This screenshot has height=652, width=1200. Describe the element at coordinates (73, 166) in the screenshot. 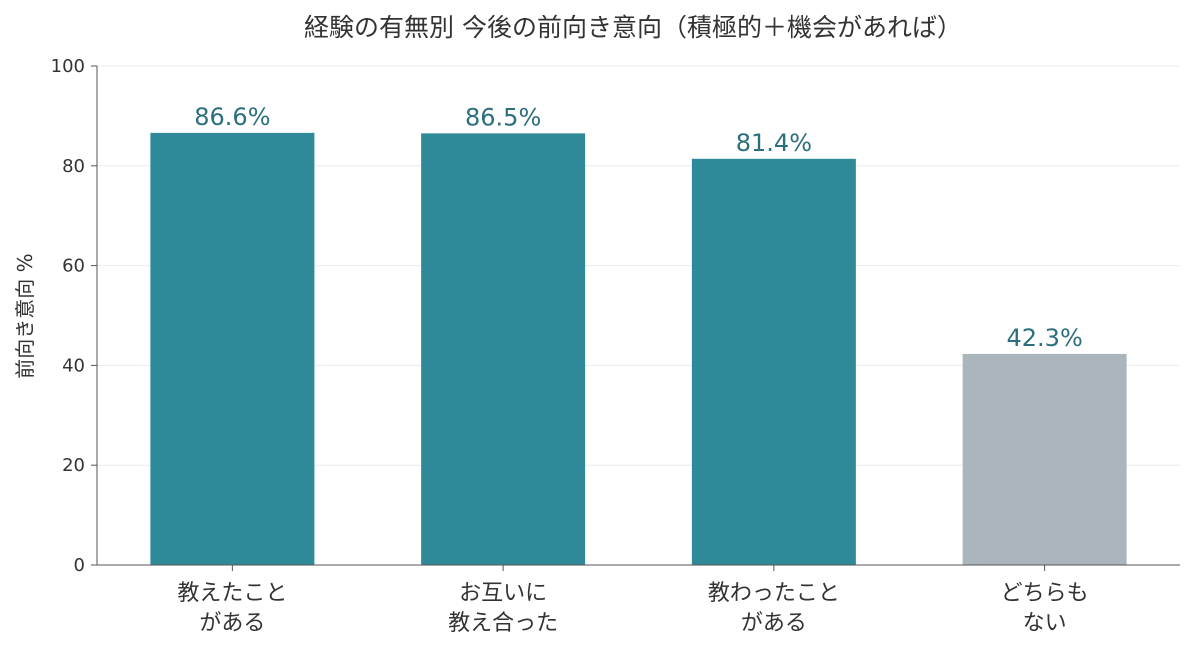

I see `y-tick-label: 80` at that location.